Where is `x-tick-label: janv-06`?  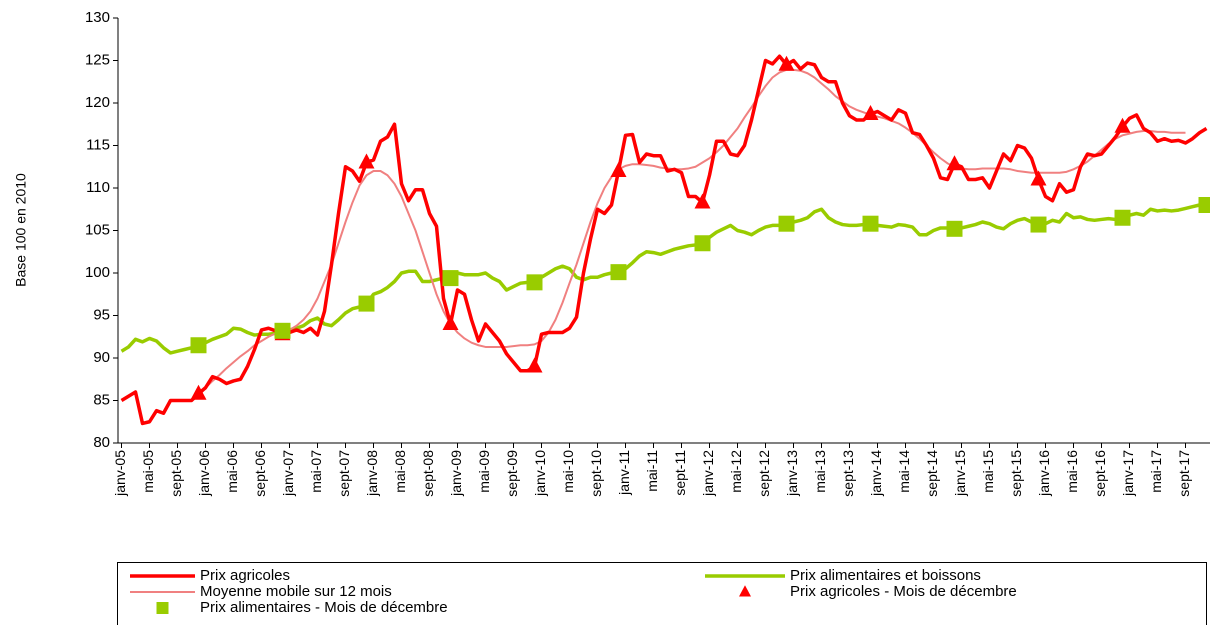 x-tick-label: janv-06 is located at coordinates (204, 473).